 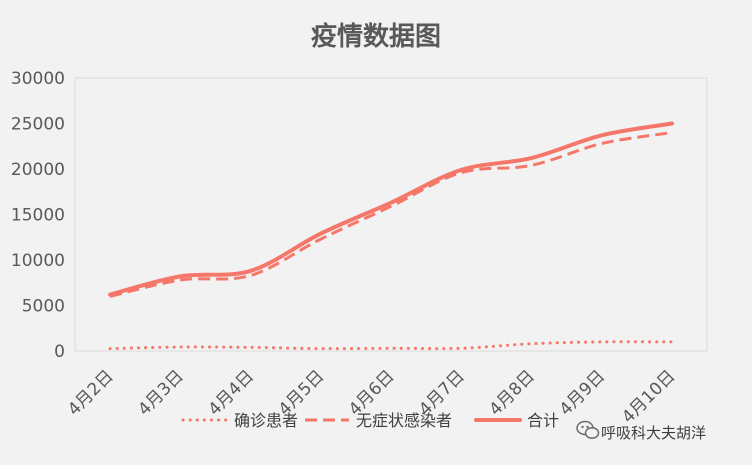 I want to click on legend-label: 合计, so click(x=543, y=420).